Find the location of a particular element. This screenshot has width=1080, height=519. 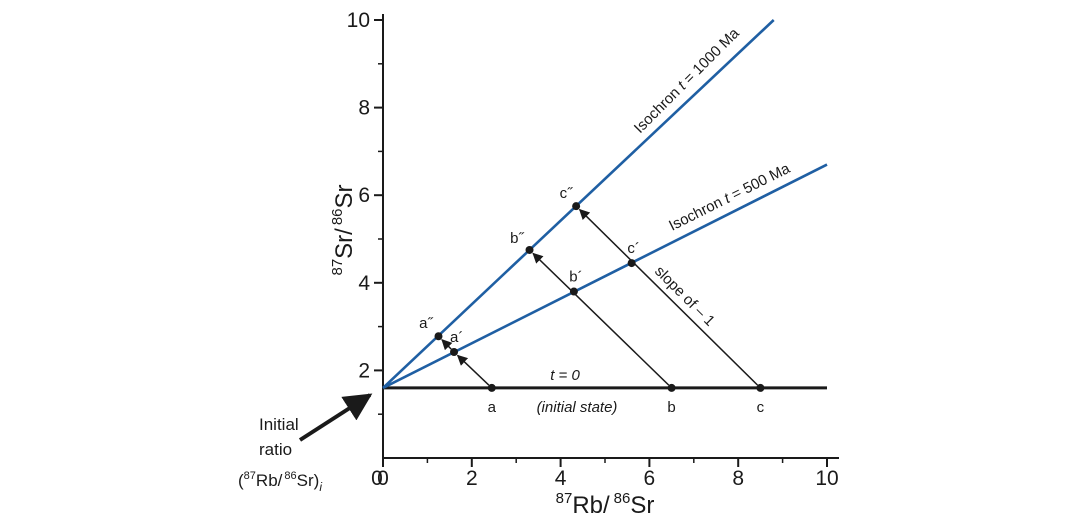

x-tick-label-2: 2 is located at coordinates (472, 478).